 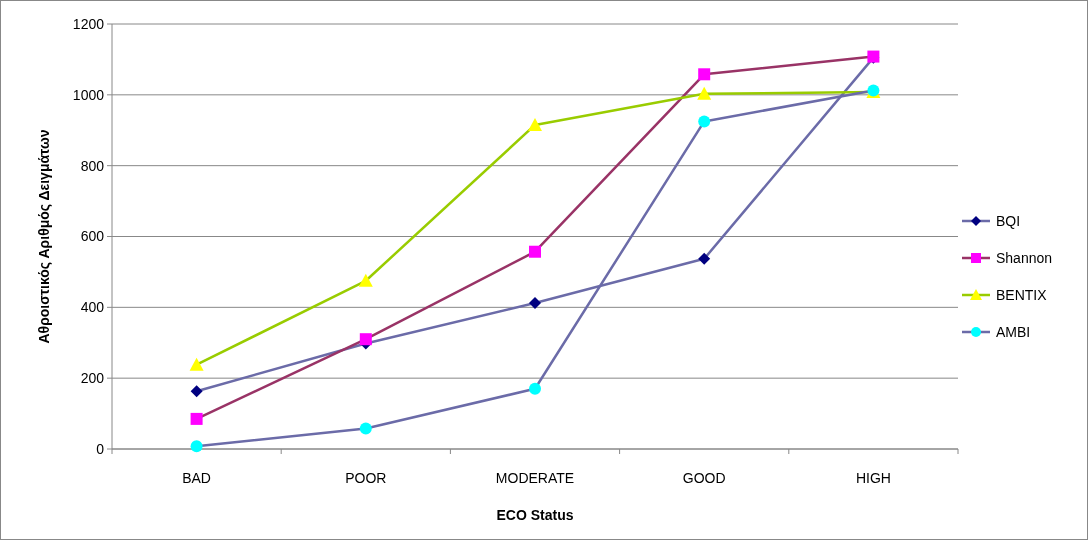 What do you see at coordinates (88, 23) in the screenshot?
I see `y-tick-label: 1200` at bounding box center [88, 23].